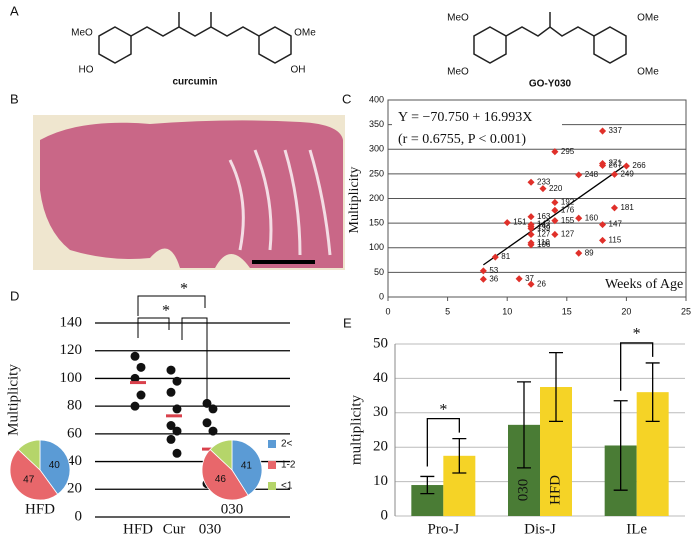 This screenshot has width=698, height=544. What do you see at coordinates (288, 465) in the screenshot?
I see `legend-label: 1-2` at bounding box center [288, 465].